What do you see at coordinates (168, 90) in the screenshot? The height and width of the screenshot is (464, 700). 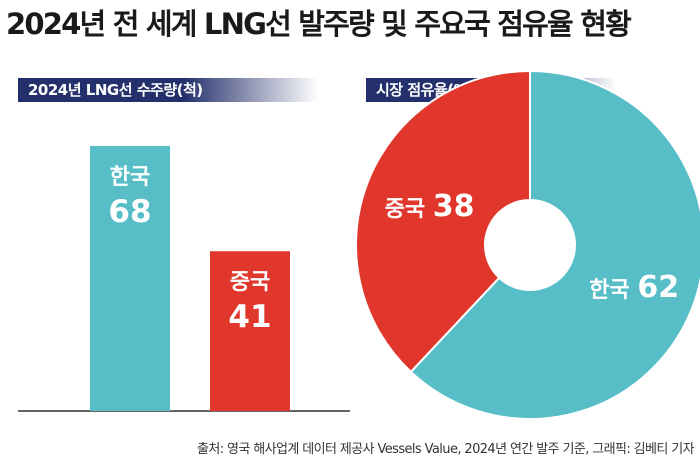 I see `bar-chart-title: 2024년 LNG선 수주량(척)` at bounding box center [168, 90].